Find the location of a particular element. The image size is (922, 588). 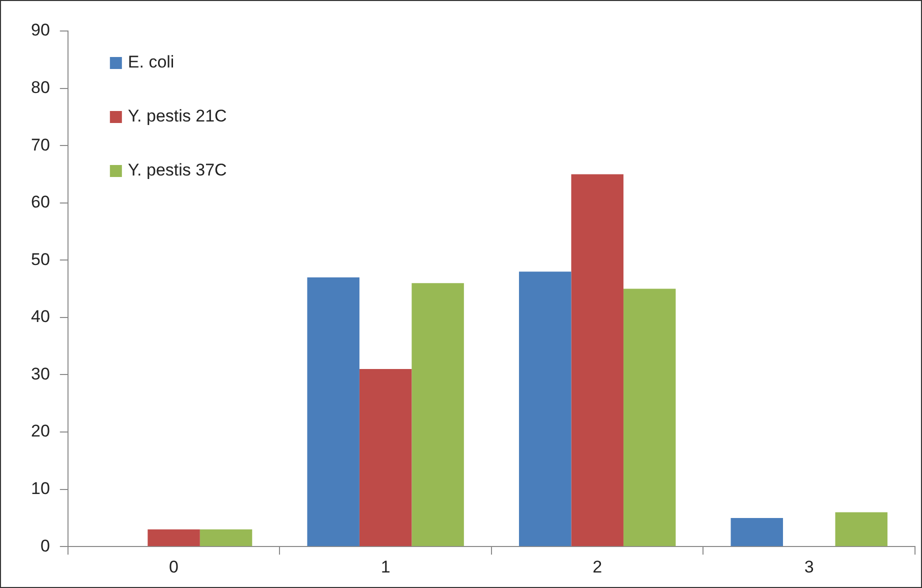

y-tick-label: 10 is located at coordinates (40, 488).